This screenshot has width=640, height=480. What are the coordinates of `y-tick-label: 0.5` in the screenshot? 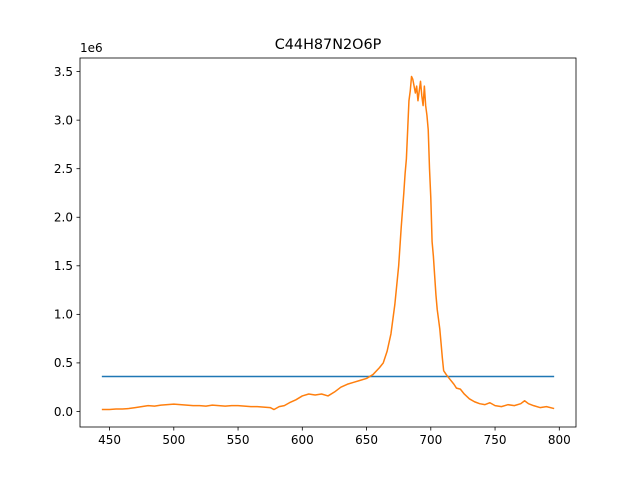 It's located at (63, 363).